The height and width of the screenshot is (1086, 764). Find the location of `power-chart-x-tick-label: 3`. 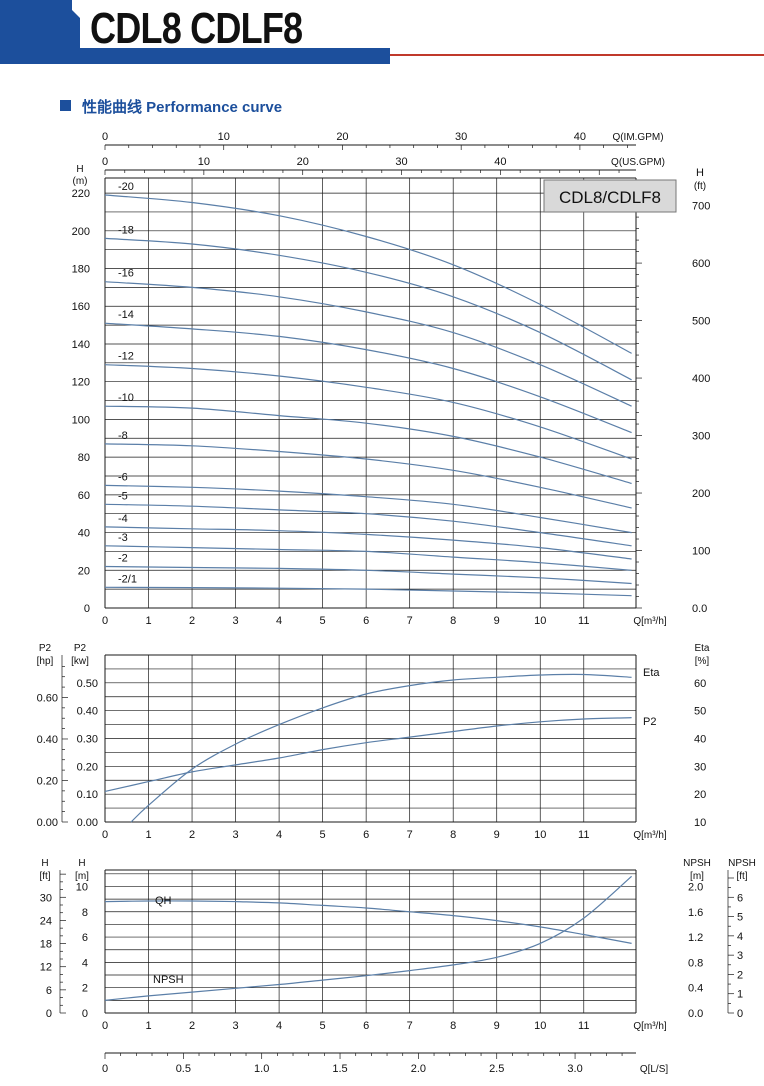

power-chart-x-tick-label: 3 is located at coordinates (236, 835).